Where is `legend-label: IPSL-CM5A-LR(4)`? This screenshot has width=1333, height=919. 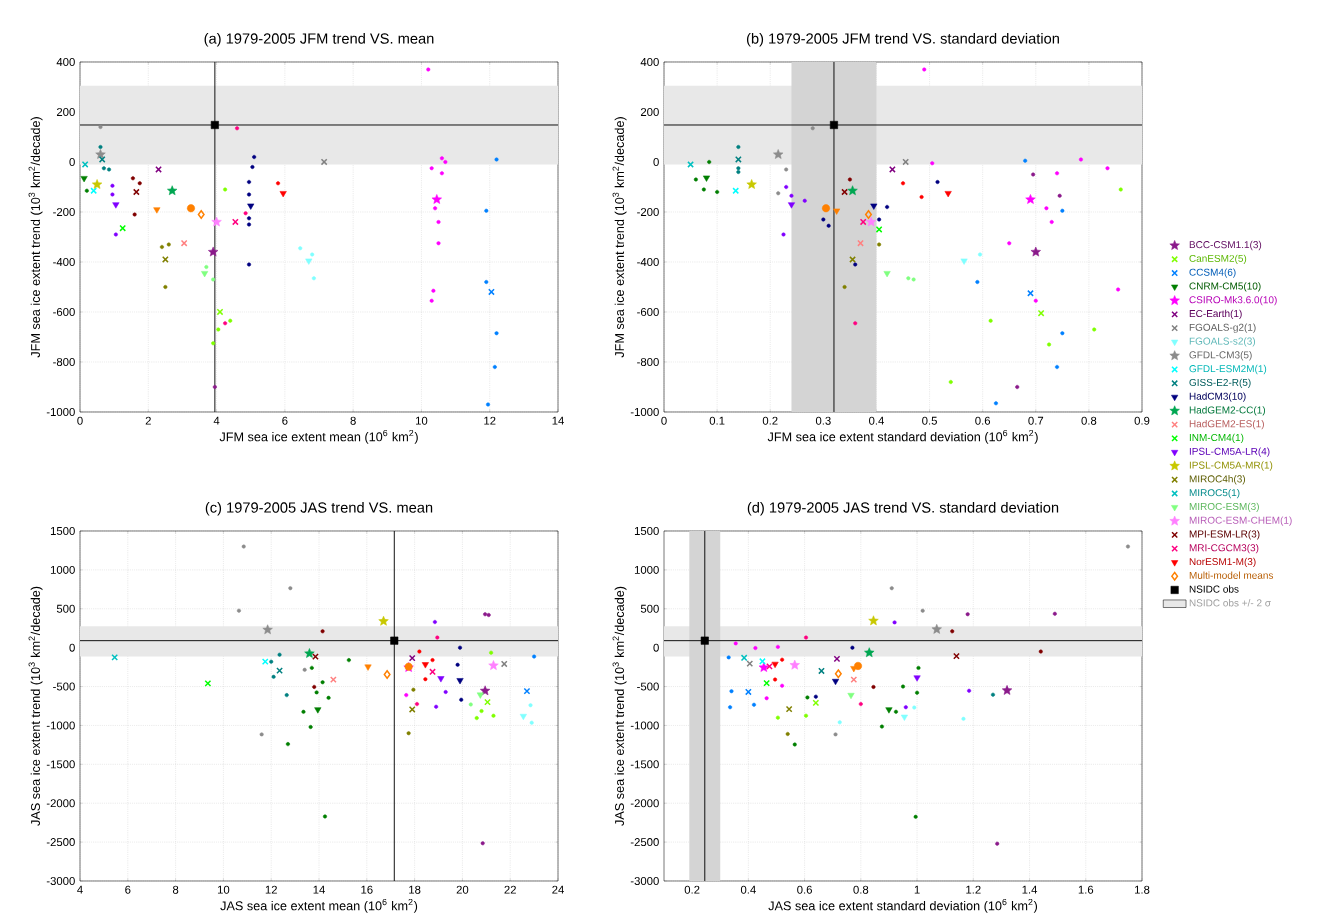 legend-label: IPSL-CM5A-LR(4) is located at coordinates (1229, 452).